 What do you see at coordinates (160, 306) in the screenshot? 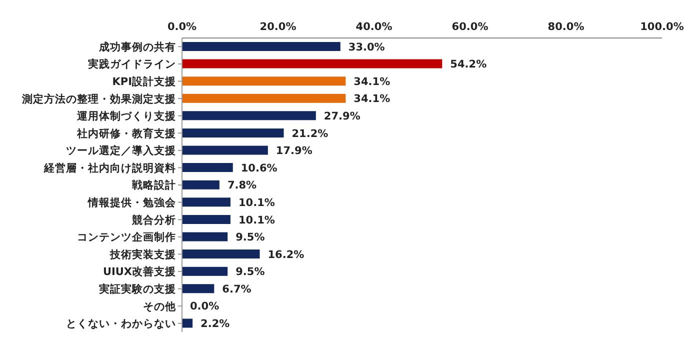
I see `y-tick-label: その他` at bounding box center [160, 306].